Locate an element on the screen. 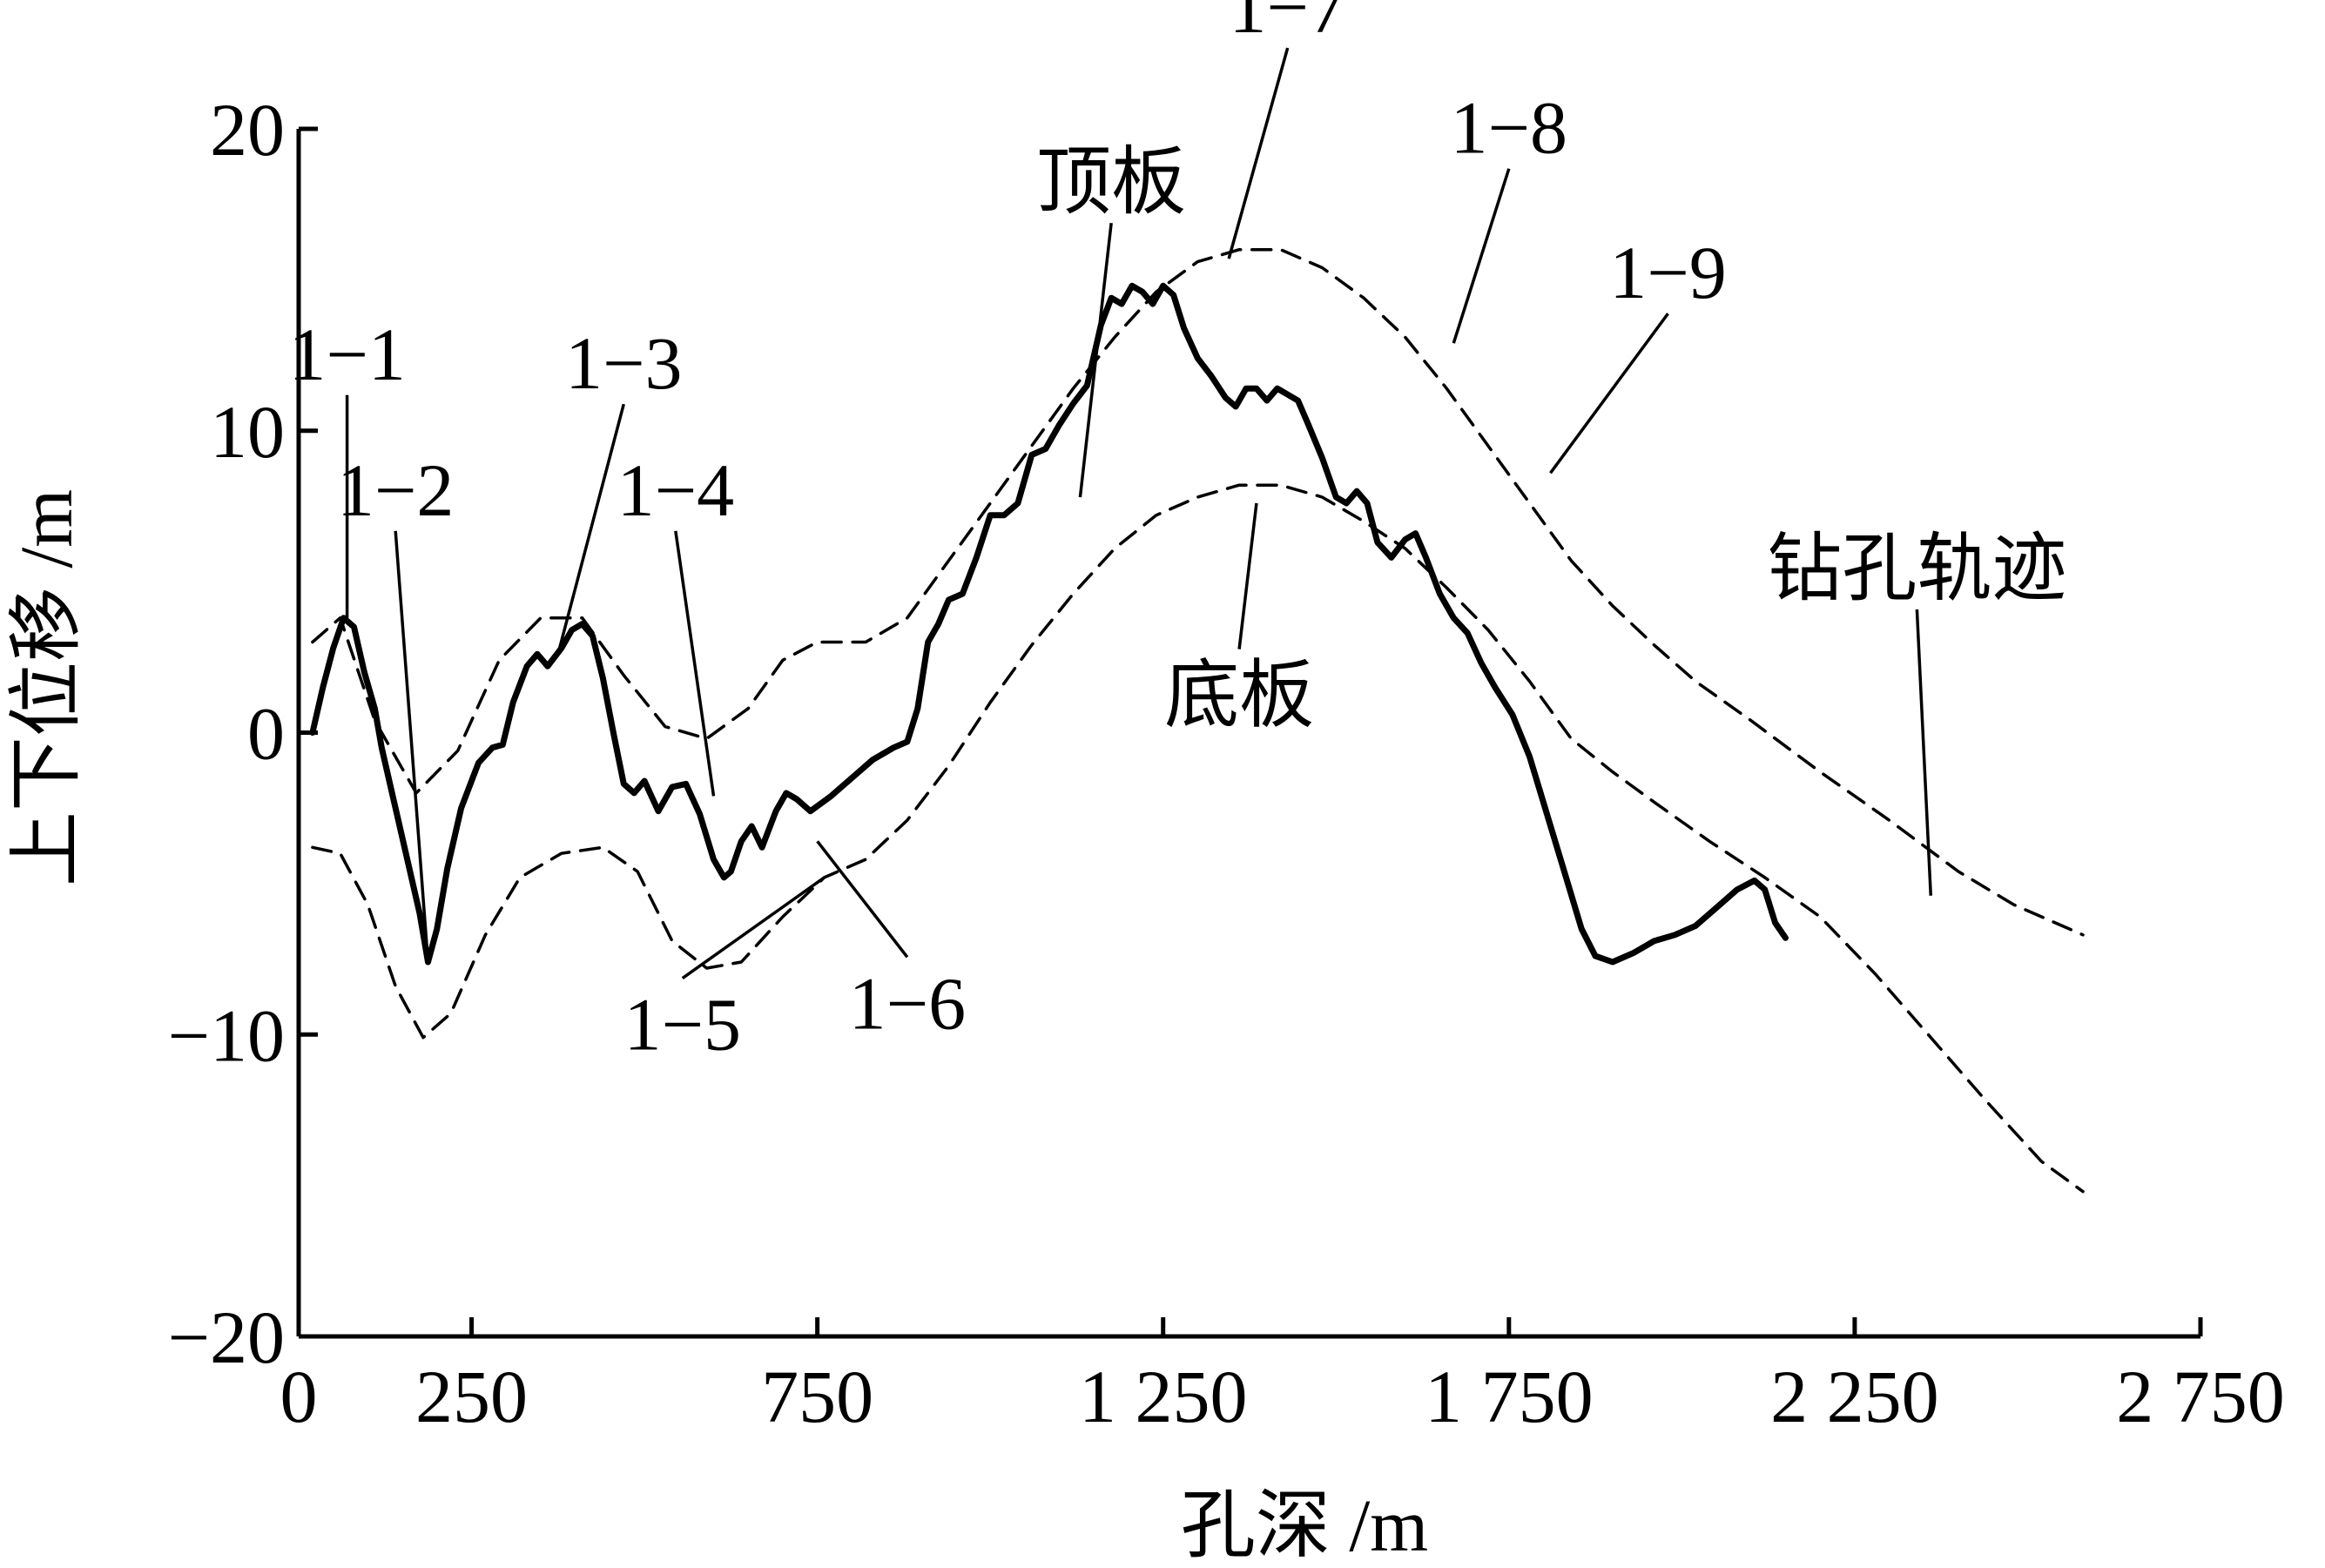 The image size is (2325, 1568). annotation-label: 1−6 is located at coordinates (908, 1003).